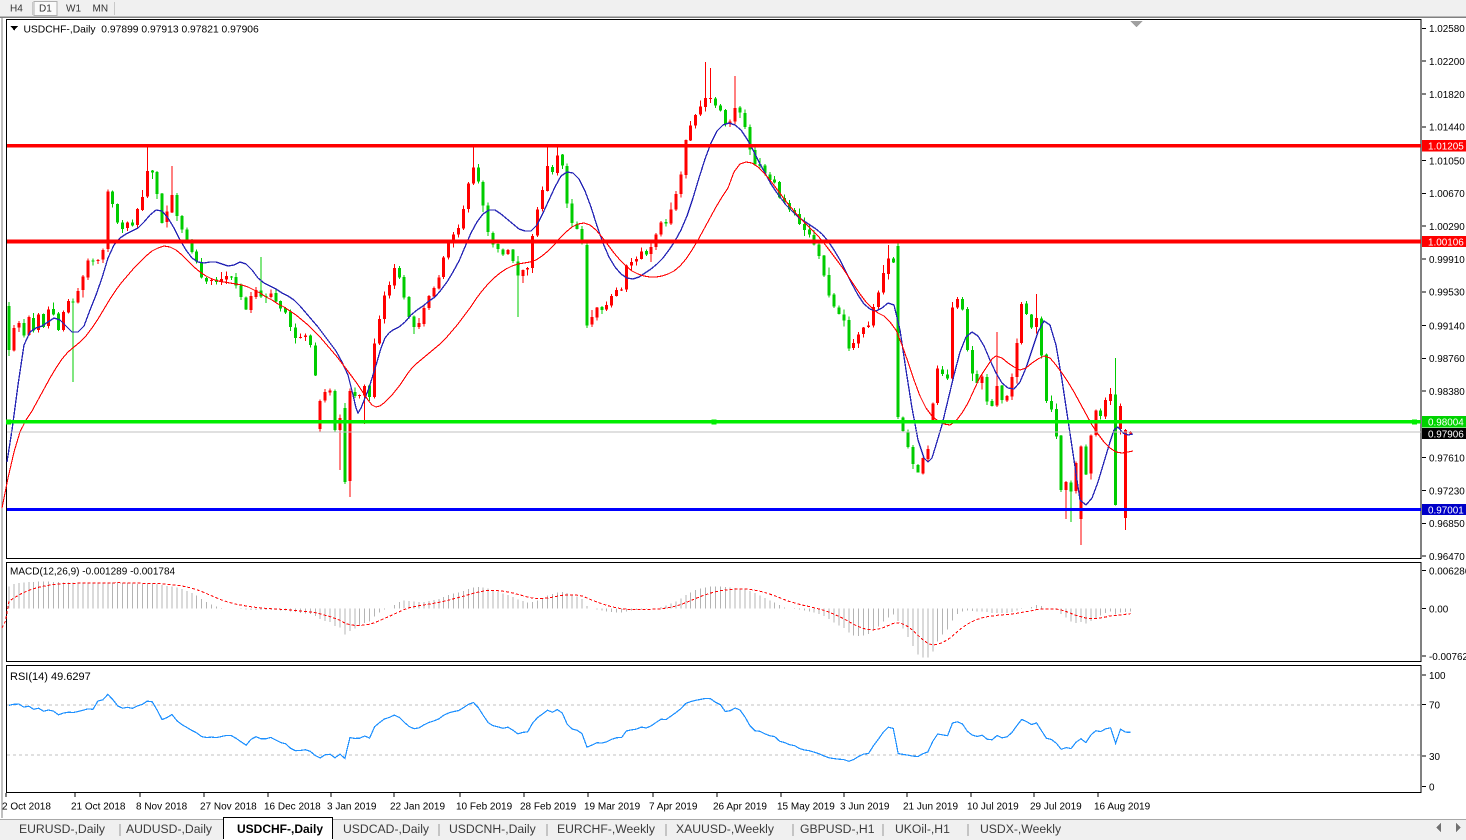 The image size is (1466, 840). What do you see at coordinates (98, 807) in the screenshot?
I see `svg-text: 21 Oct 2018` at bounding box center [98, 807].